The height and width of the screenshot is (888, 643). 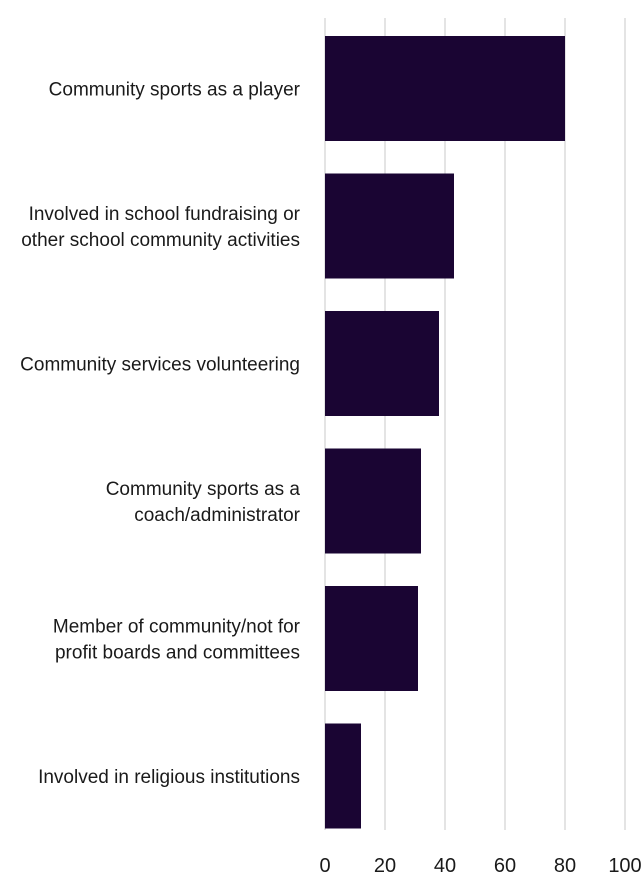 What do you see at coordinates (445, 866) in the screenshot?
I see `x-tick-label: 40` at bounding box center [445, 866].